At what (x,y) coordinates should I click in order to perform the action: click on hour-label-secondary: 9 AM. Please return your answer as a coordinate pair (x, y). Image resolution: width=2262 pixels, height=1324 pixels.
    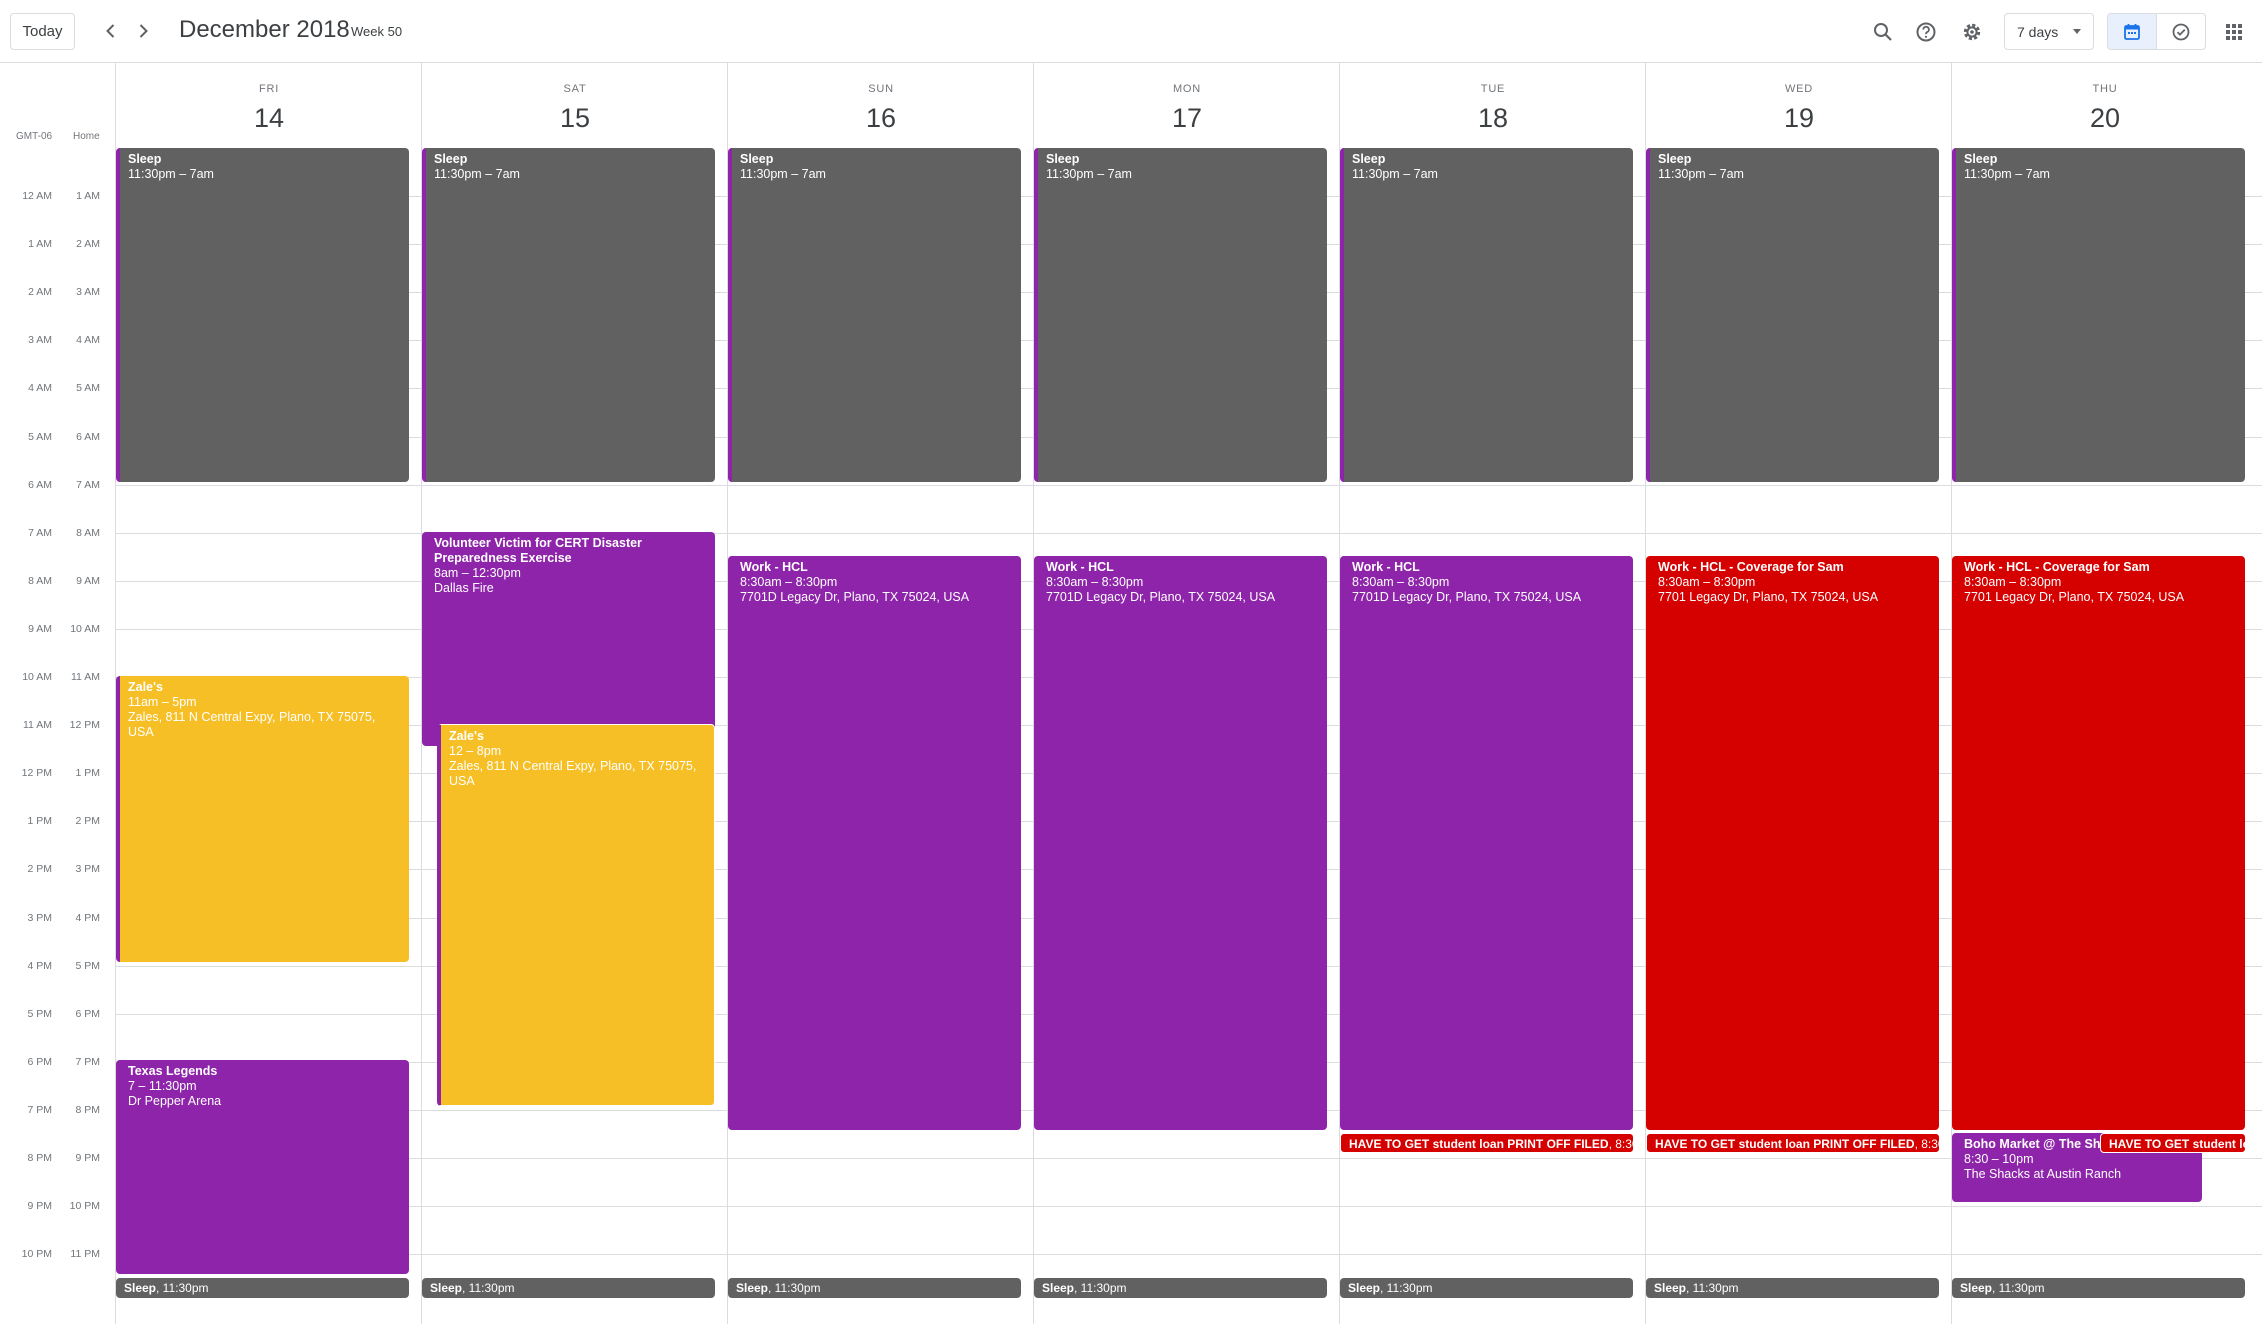
    Looking at the image, I should click on (88, 581).